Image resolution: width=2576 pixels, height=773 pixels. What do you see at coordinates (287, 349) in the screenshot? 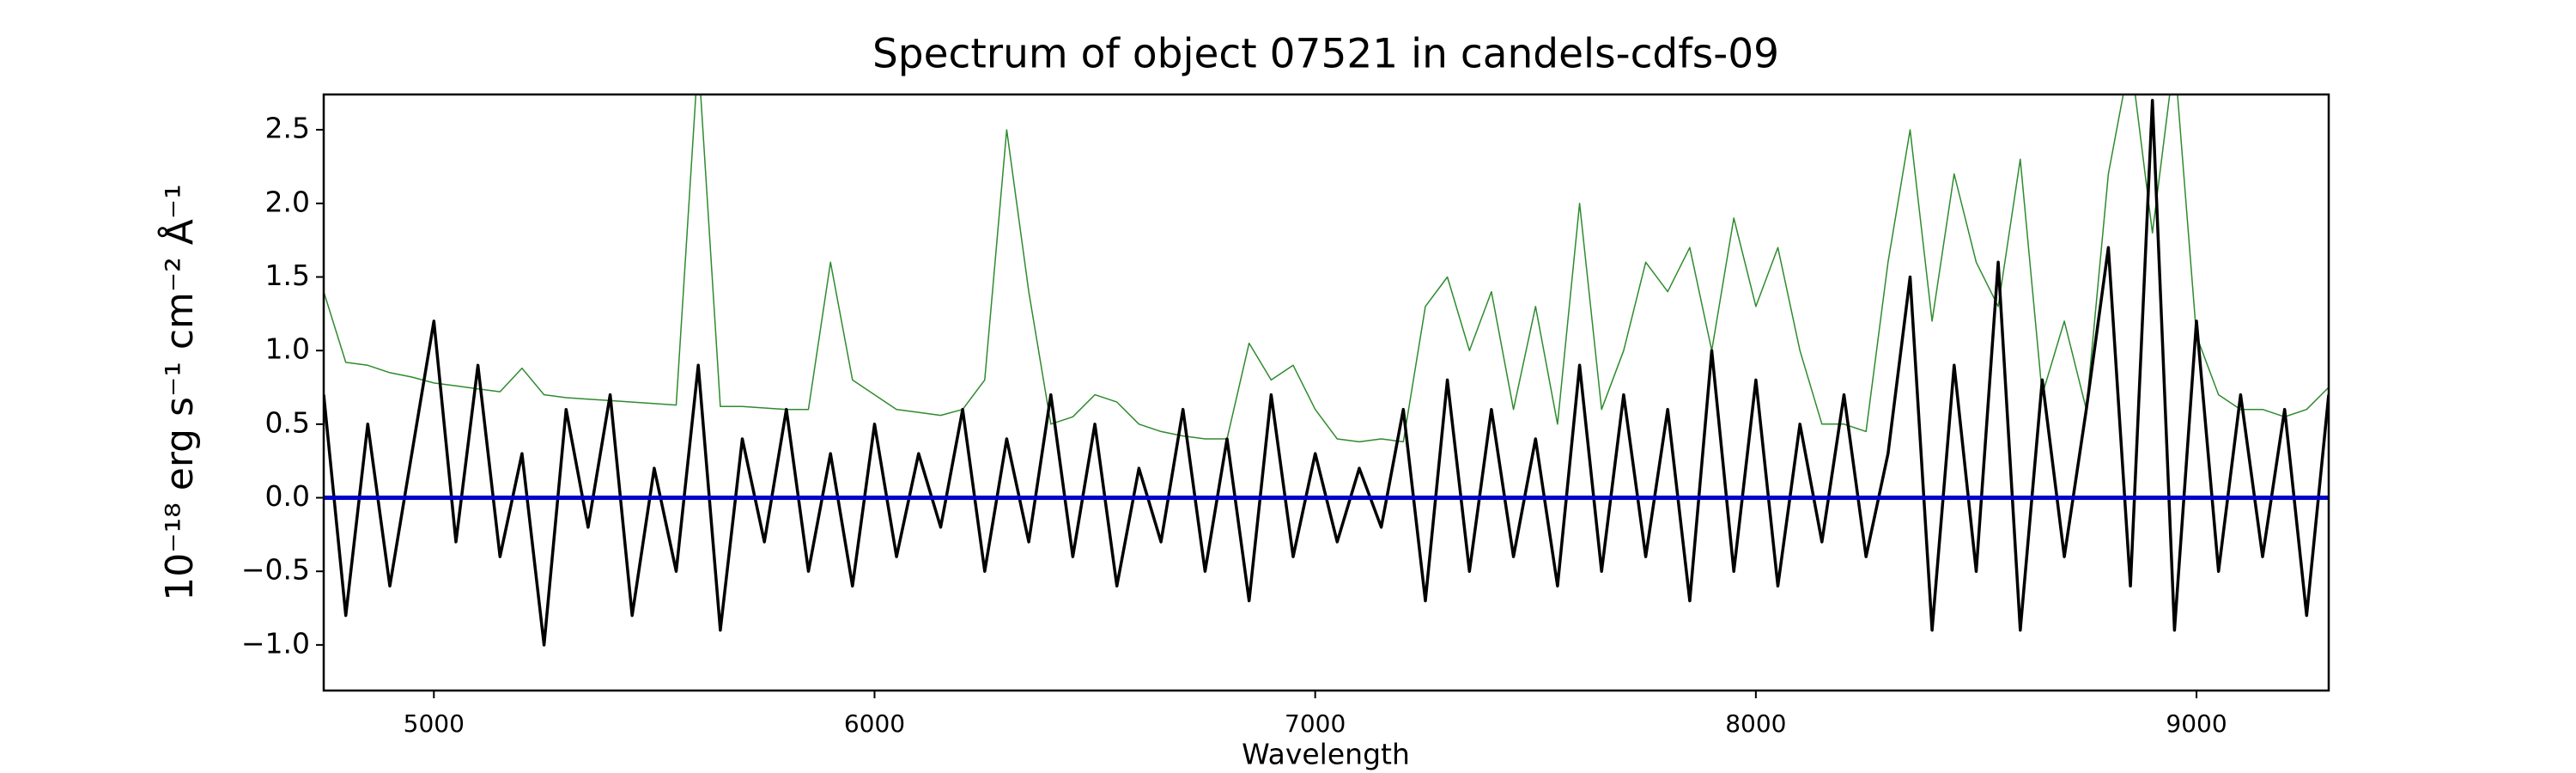
I see `y-tick-label: 1.0` at bounding box center [287, 349].